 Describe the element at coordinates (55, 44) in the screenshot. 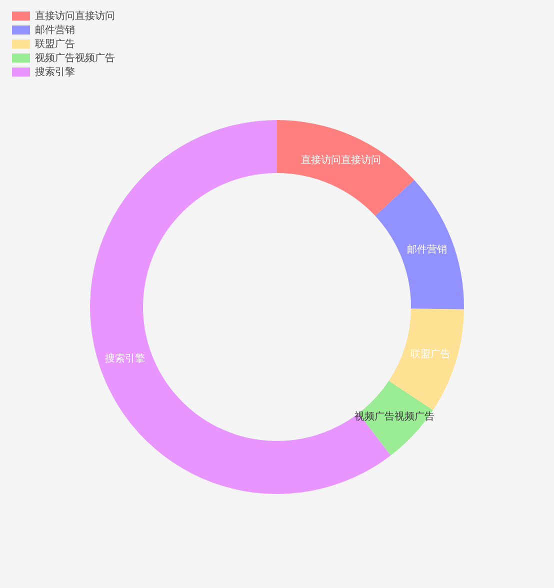

I see `legend-label: 联盟广告` at that location.